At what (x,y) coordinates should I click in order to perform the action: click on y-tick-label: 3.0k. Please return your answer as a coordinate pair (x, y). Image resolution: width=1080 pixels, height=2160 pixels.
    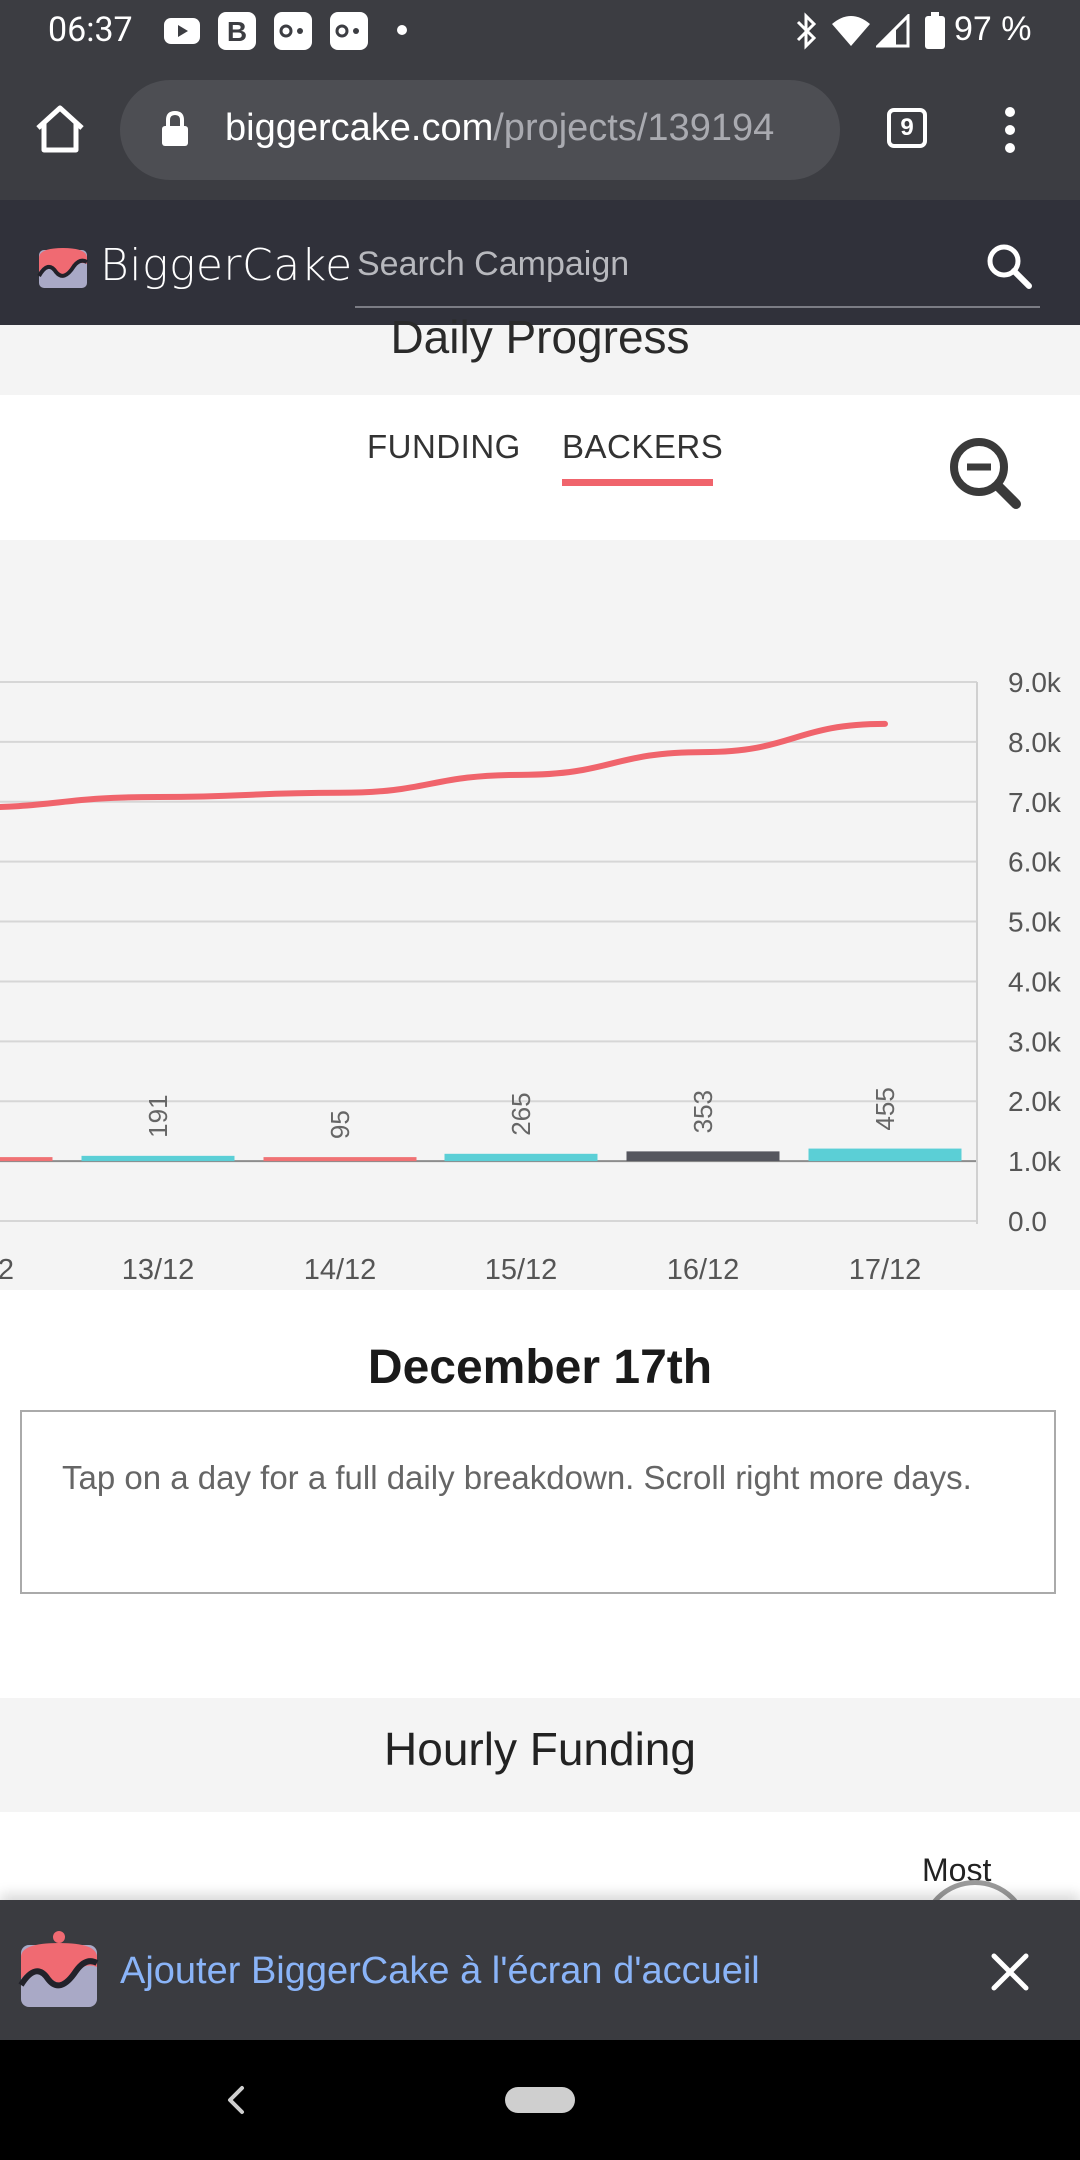
    Looking at the image, I should click on (1035, 1041).